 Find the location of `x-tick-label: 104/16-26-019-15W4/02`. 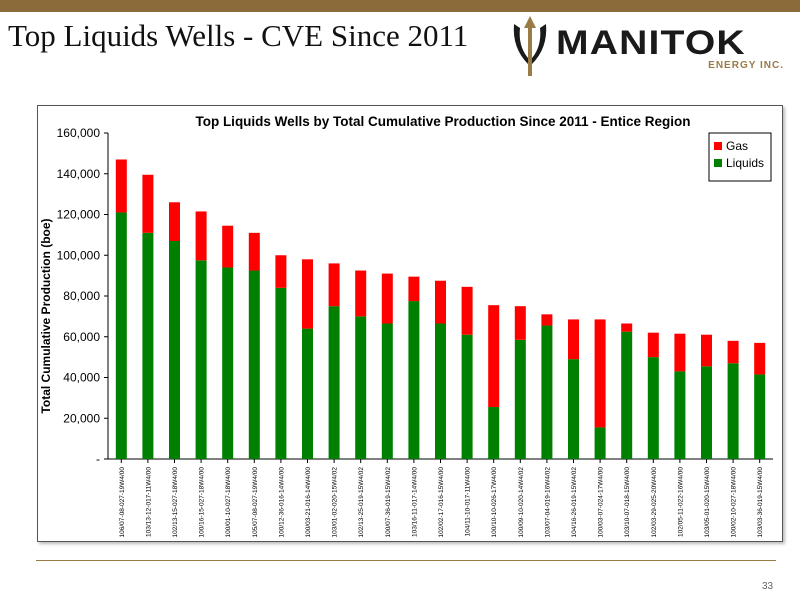

x-tick-label: 104/16-26-019-15W4/02 is located at coordinates (574, 502).